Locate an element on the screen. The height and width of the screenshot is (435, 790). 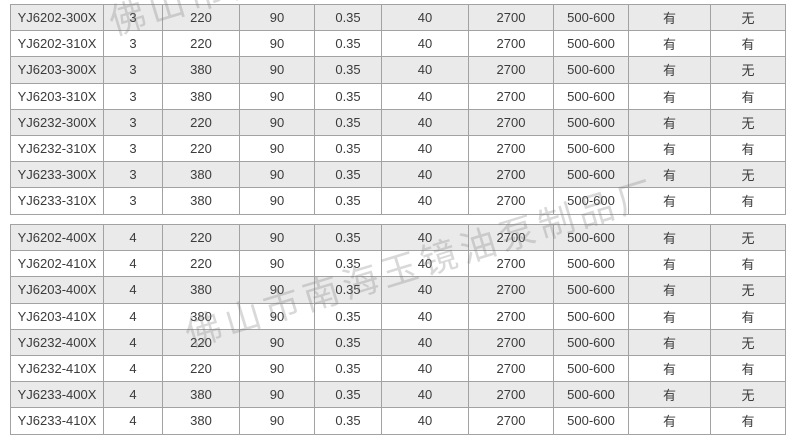
table-row: YJ6233-300X 3 380 90 0.35 40 2700 500-600 有无 is located at coordinates (398, 175).